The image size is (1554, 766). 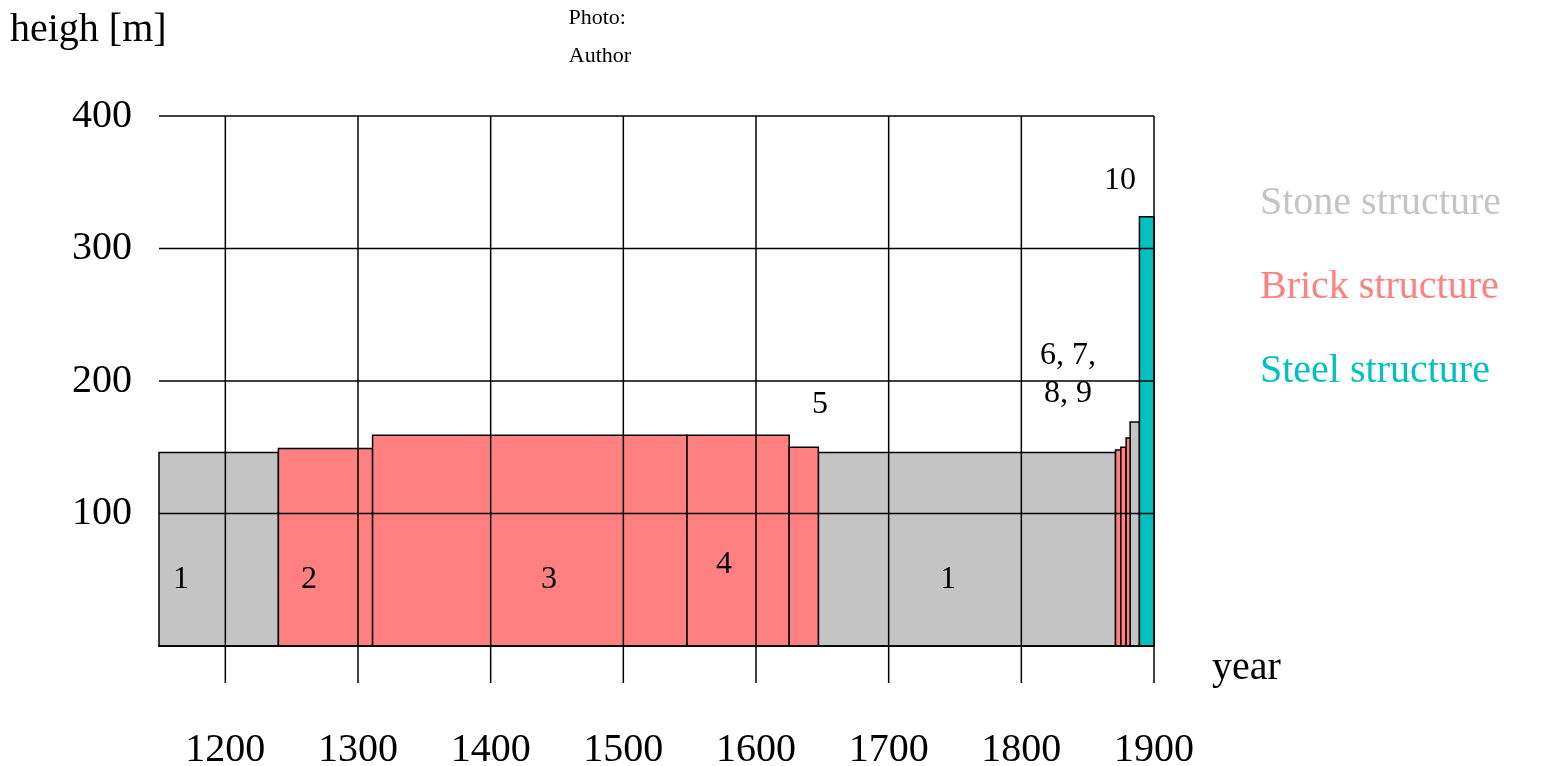 I want to click on annotation: 5, so click(x=820, y=402).